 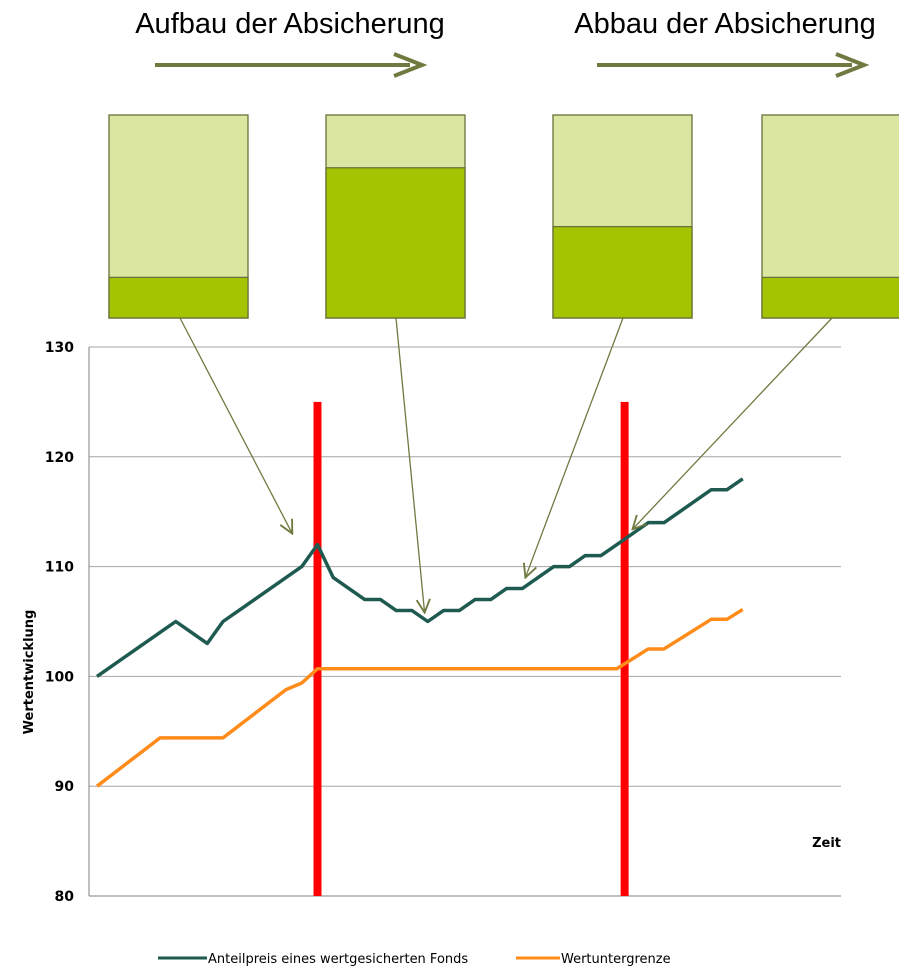 What do you see at coordinates (826, 843) in the screenshot?
I see `x-axis-label: Zeit` at bounding box center [826, 843].